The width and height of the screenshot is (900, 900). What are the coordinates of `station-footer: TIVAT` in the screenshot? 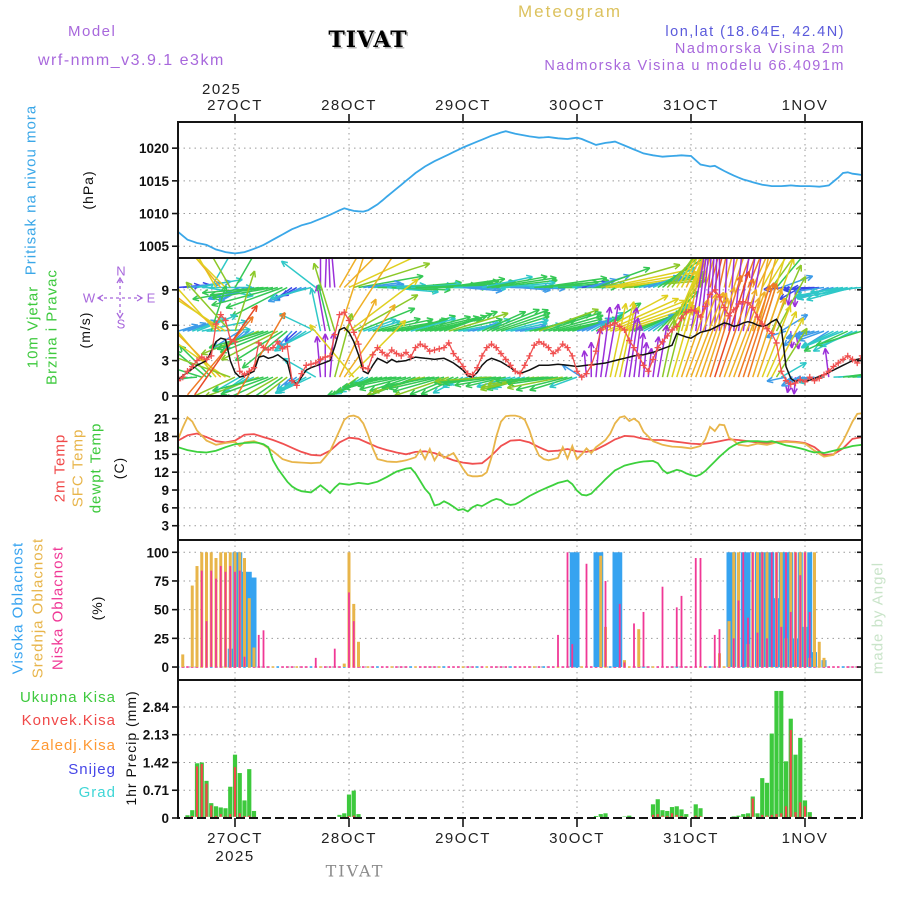 It's located at (355, 871).